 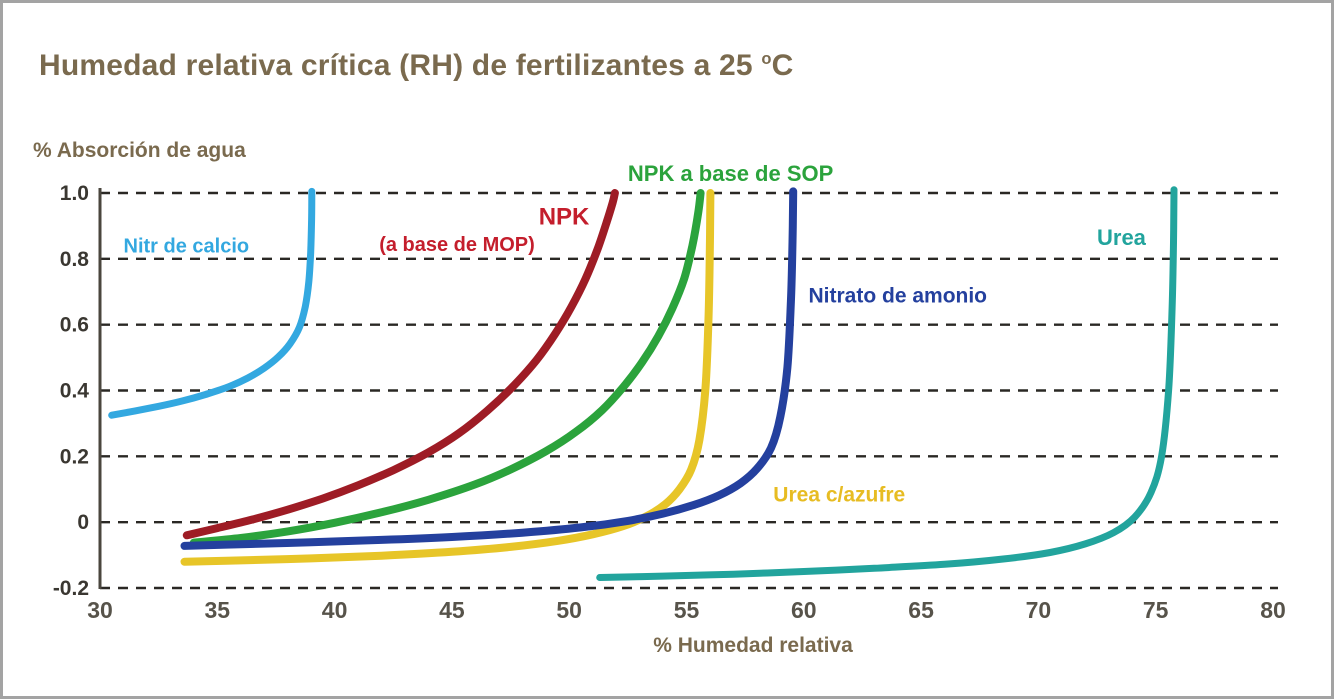 What do you see at coordinates (1156, 610) in the screenshot?
I see `x-tick-label-75: 75` at bounding box center [1156, 610].